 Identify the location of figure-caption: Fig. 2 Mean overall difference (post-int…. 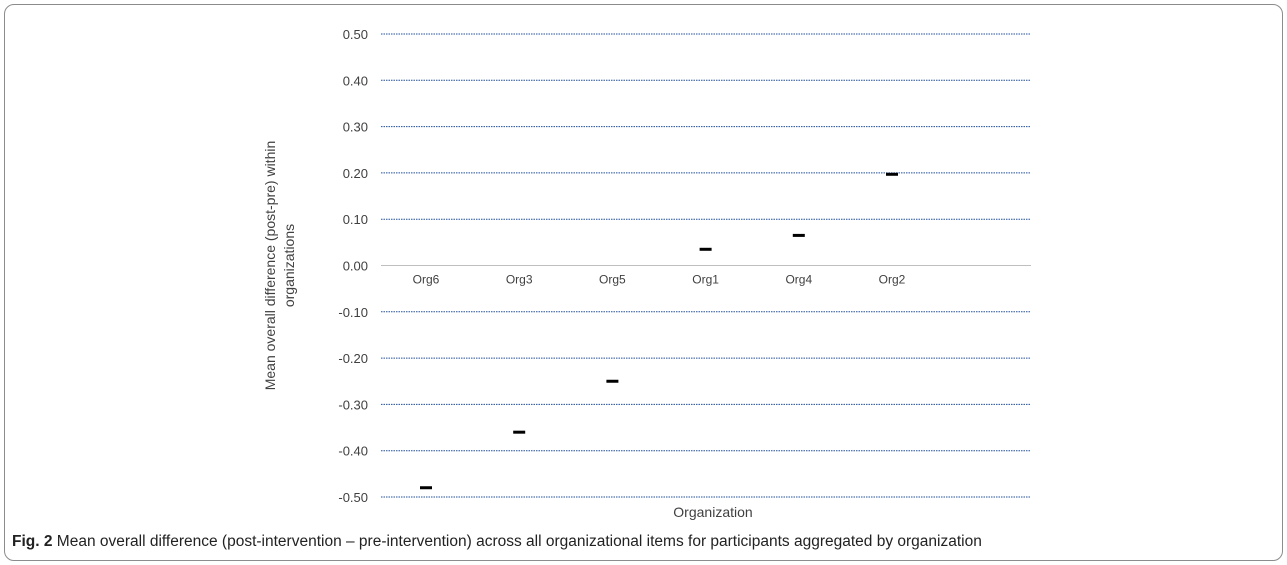
(497, 542).